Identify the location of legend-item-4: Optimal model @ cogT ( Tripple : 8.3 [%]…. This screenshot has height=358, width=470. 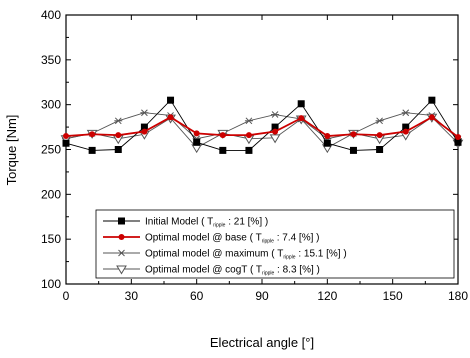
(211, 271).